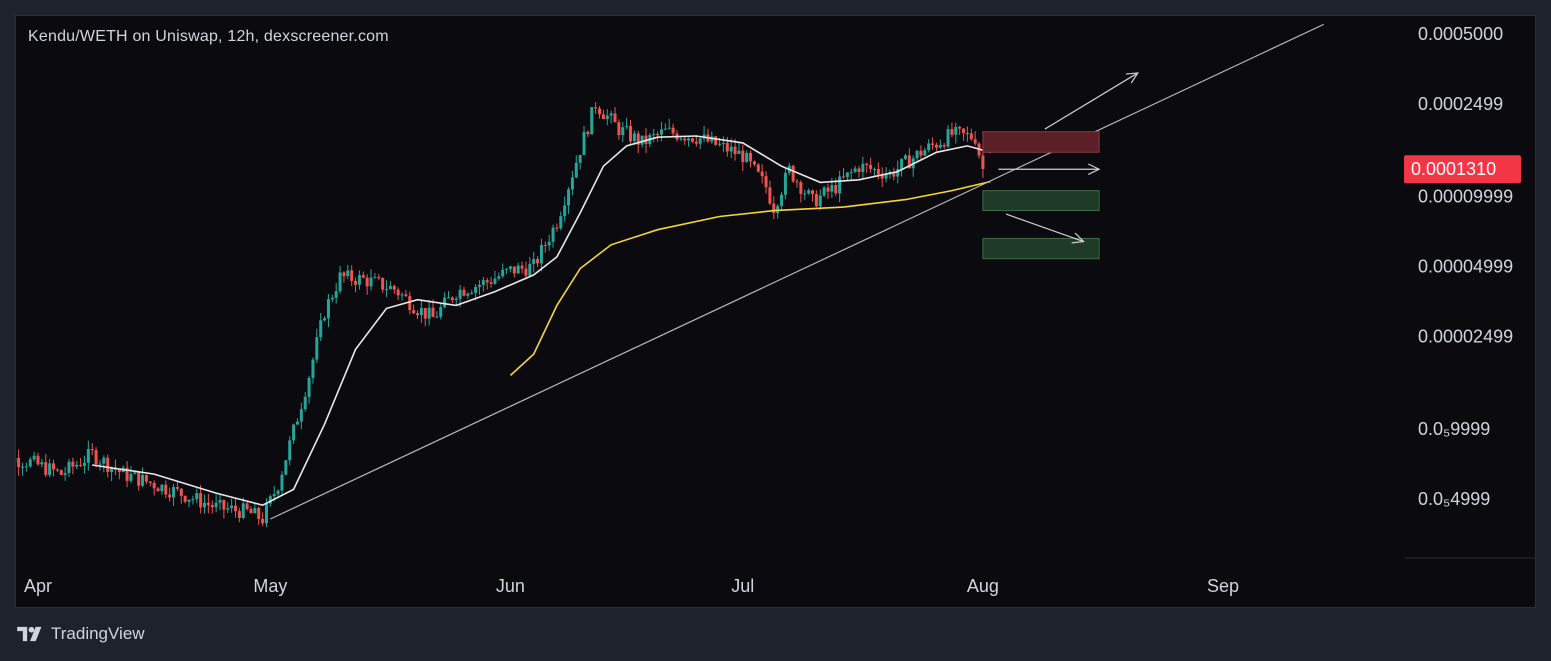  What do you see at coordinates (1453, 169) in the screenshot?
I see `current-price-value: 0.0001310` at bounding box center [1453, 169].